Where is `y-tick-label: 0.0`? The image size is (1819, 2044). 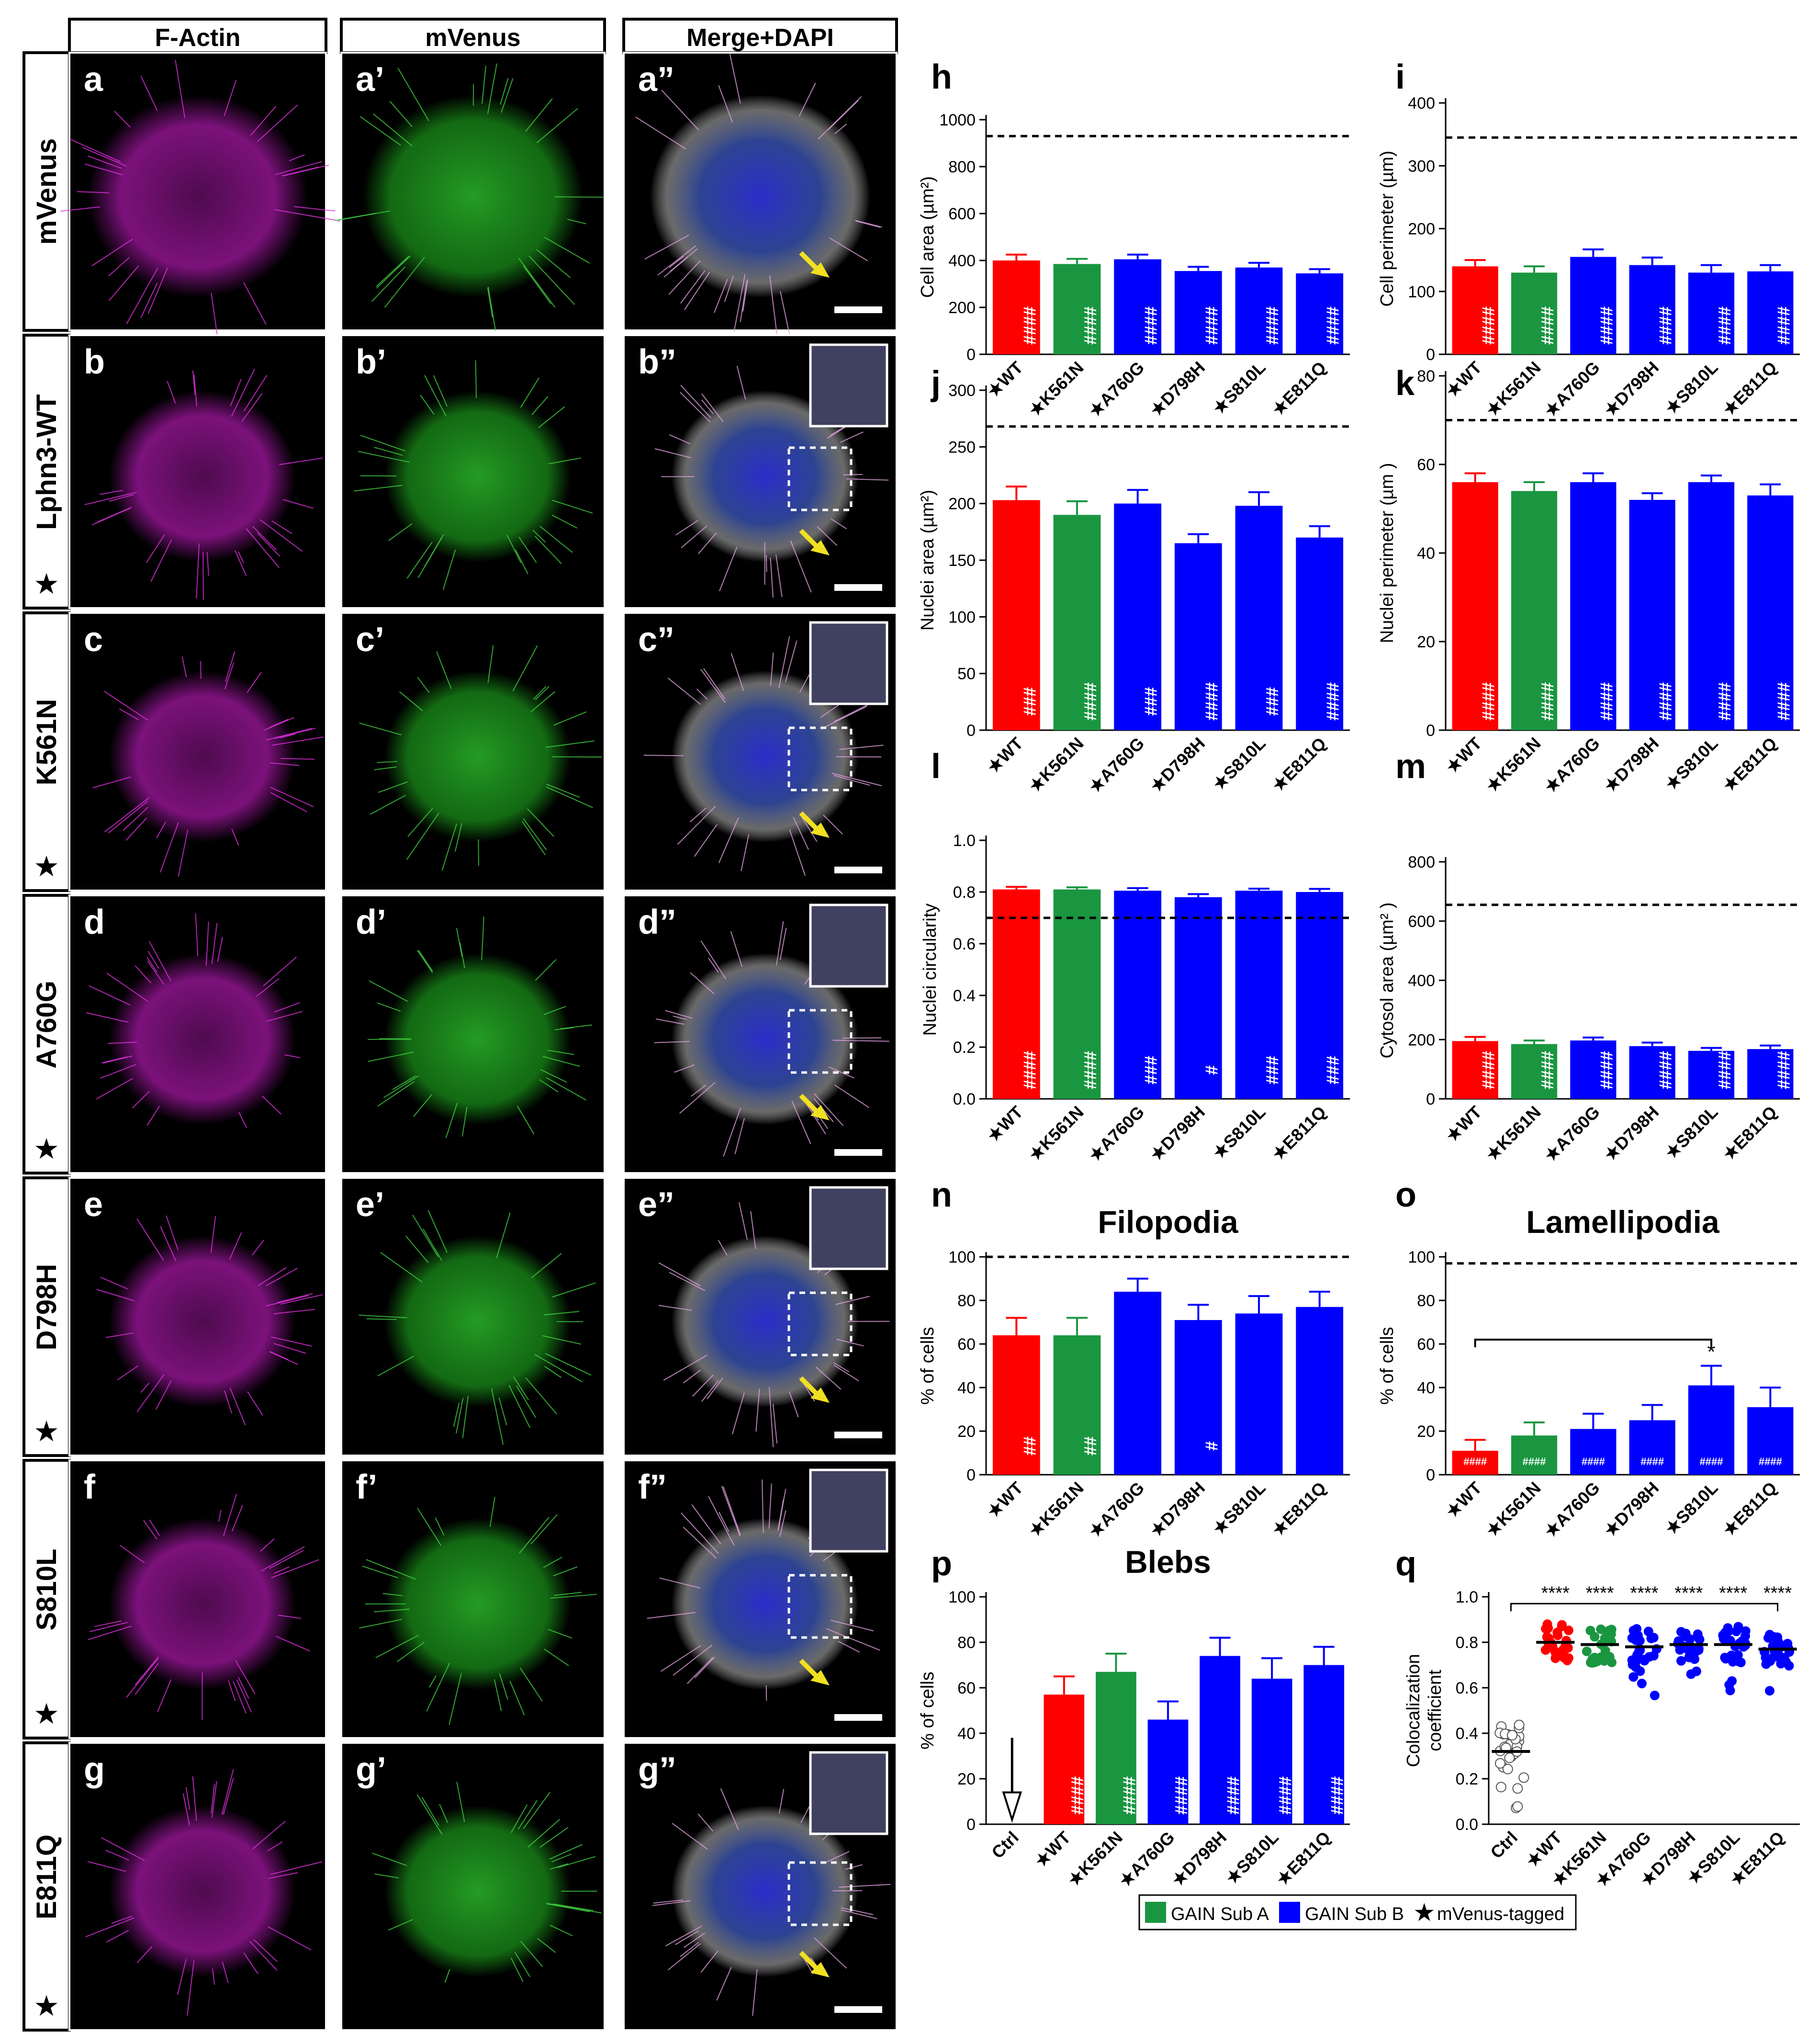
y-tick-label: 0.0 is located at coordinates (964, 1099).